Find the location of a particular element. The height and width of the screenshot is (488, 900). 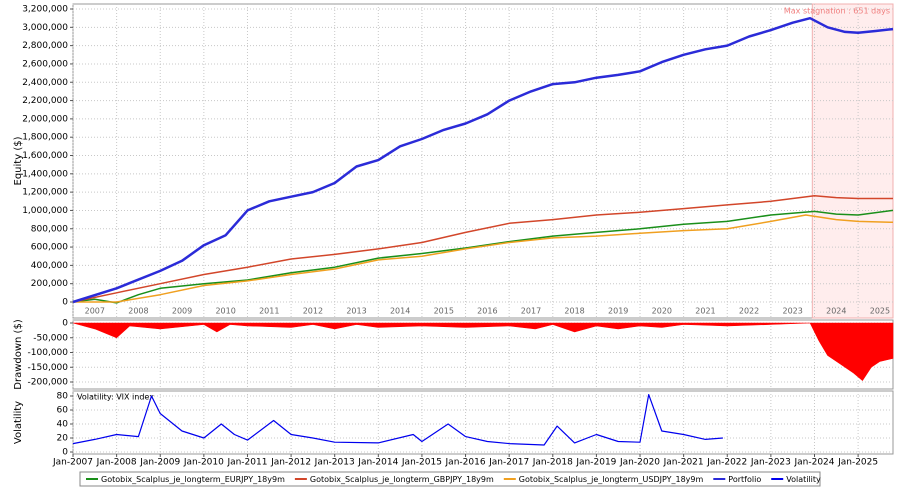

y-tick-label: 2,200,000 is located at coordinates (45, 101).